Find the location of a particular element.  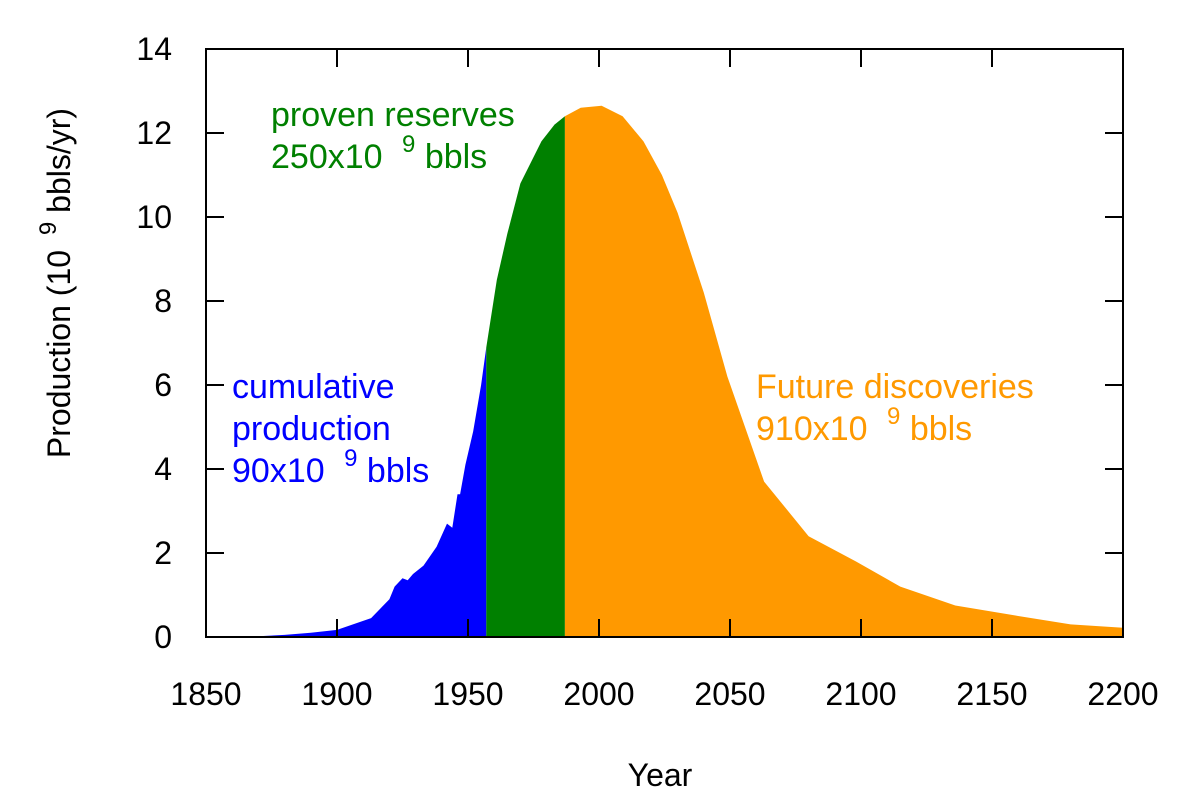

cumulative-label-line-1: cumulative is located at coordinates (313, 387).